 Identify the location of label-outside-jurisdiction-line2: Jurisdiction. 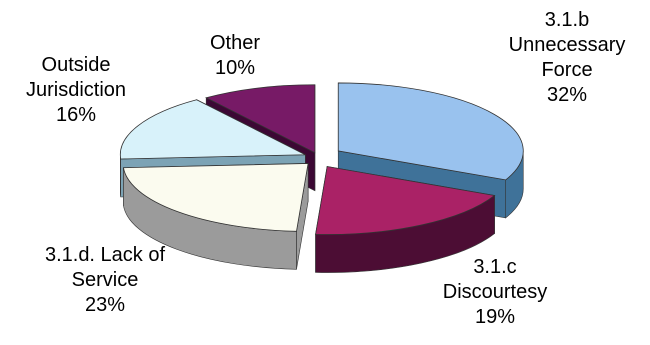
(76, 90).